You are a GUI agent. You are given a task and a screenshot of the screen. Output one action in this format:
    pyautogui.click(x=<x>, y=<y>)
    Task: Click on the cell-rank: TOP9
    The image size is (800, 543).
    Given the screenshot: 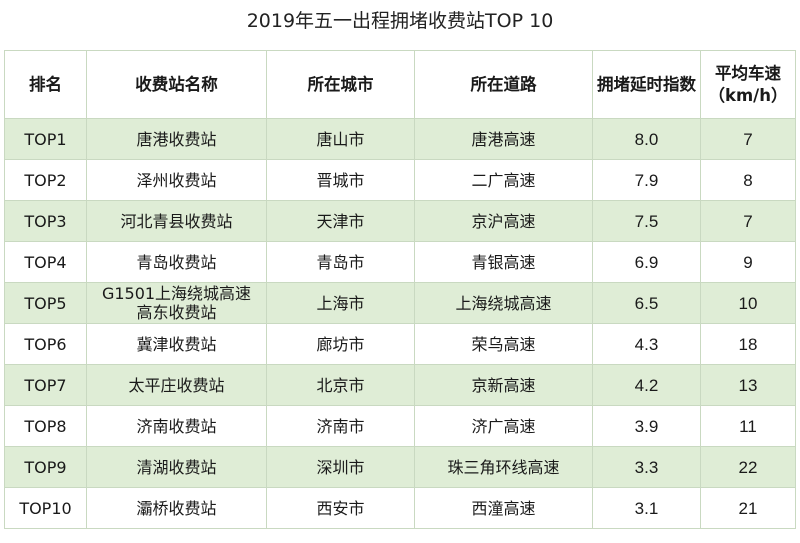 What is the action you would take?
    pyautogui.click(x=45, y=467)
    